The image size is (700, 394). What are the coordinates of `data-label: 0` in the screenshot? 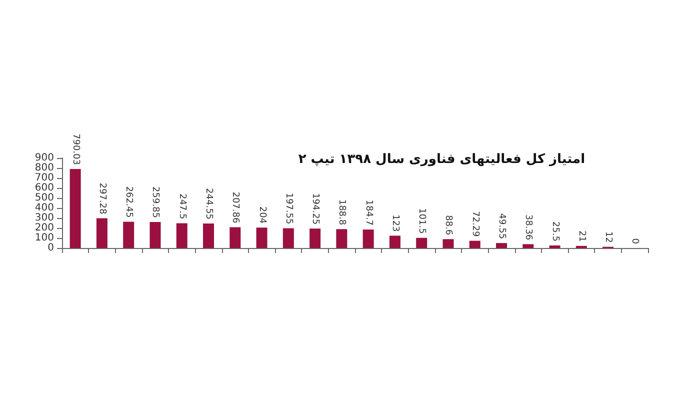 It's located at (635, 241).